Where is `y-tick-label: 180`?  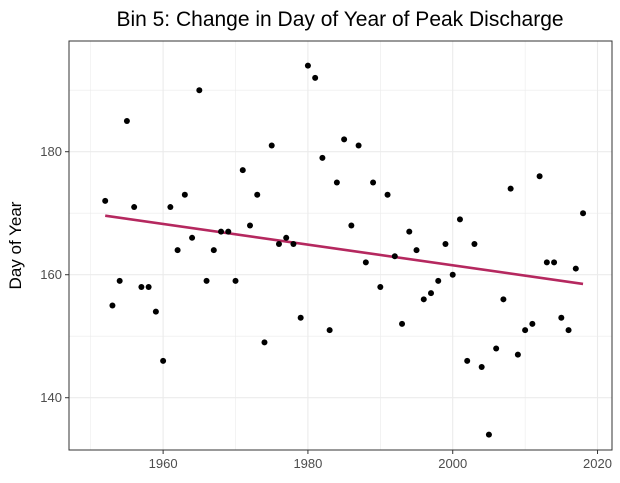 y-tick-label: 180 is located at coordinates (51, 151).